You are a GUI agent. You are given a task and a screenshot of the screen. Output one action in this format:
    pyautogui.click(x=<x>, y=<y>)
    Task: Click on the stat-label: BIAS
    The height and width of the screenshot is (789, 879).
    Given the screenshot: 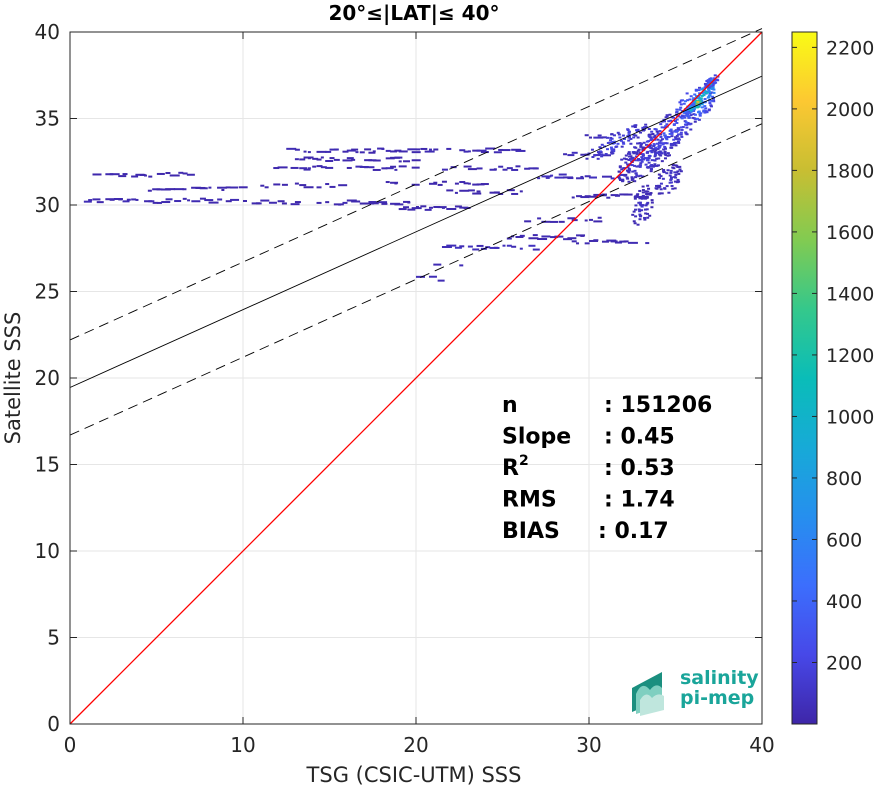 What is the action you would take?
    pyautogui.click(x=531, y=531)
    